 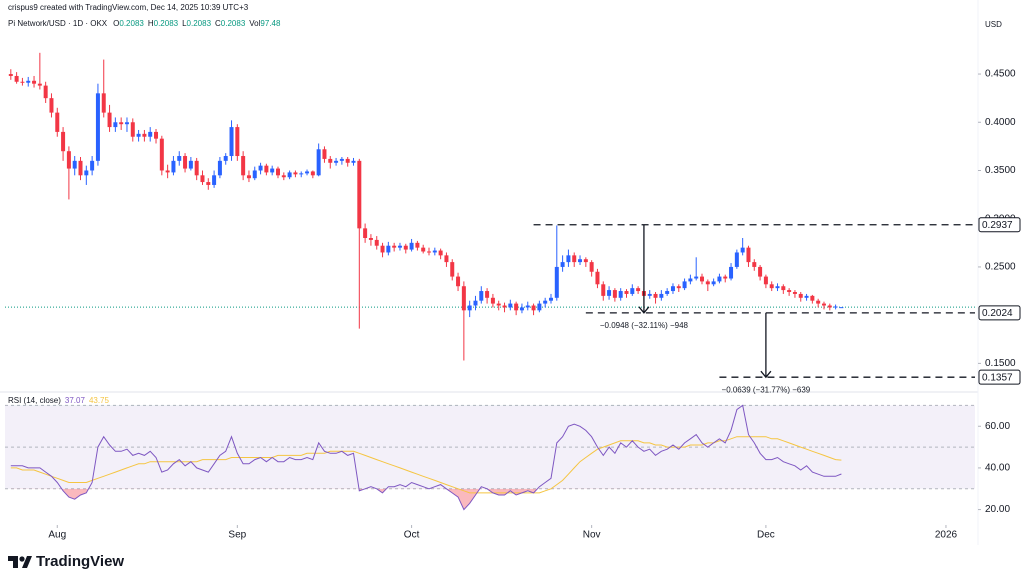 I want to click on y-tick-label: 0.2500, so click(x=1000, y=267).